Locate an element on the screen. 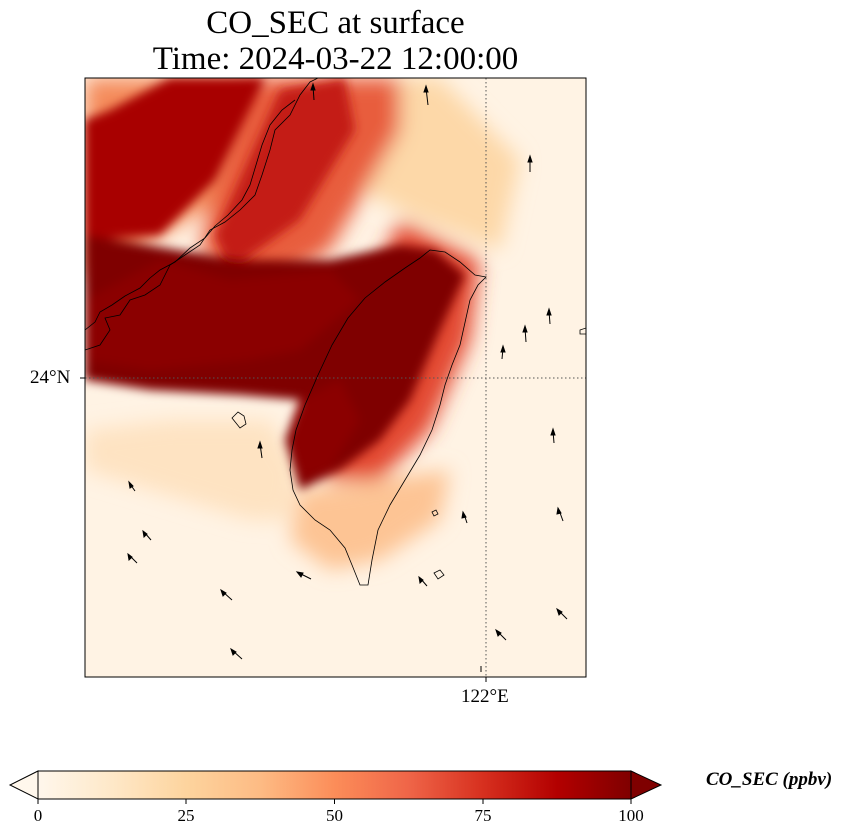 This screenshot has height=836, width=854. taiwan-coastline is located at coordinates (388, 417).